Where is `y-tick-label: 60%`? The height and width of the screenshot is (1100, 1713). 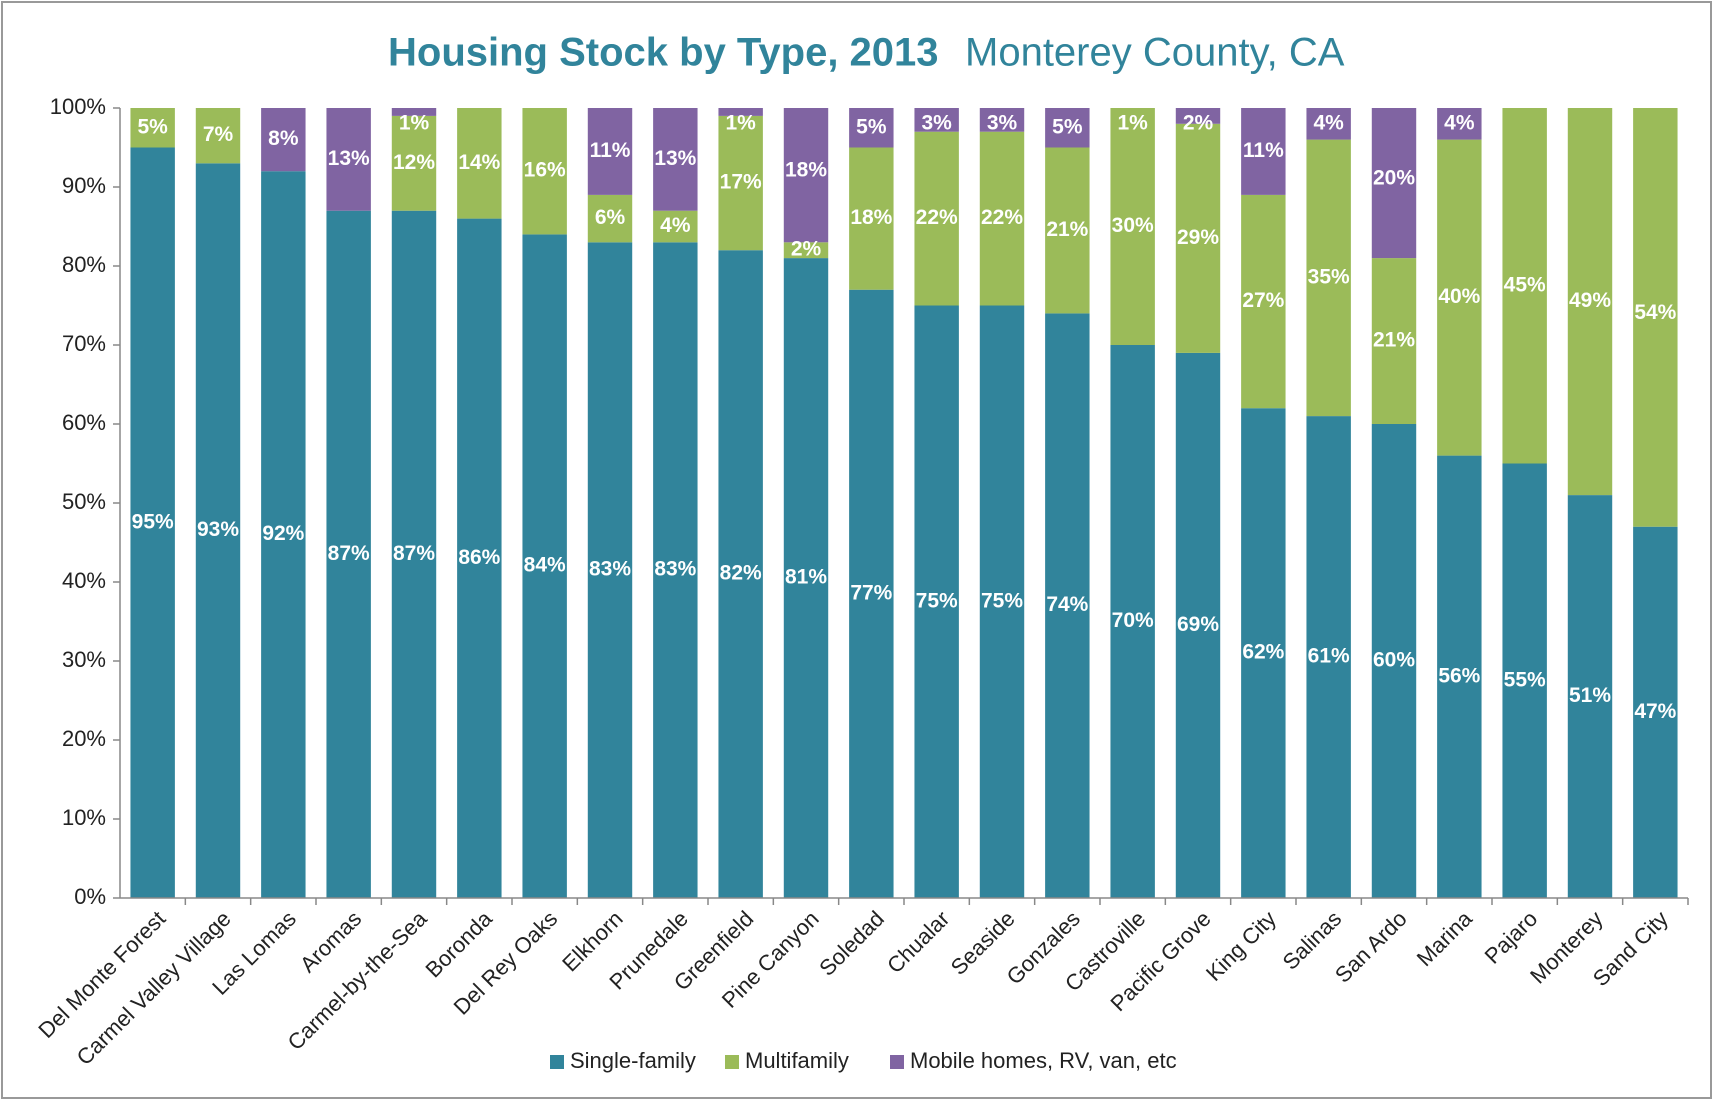 y-tick-label: 60% is located at coordinates (84, 422).